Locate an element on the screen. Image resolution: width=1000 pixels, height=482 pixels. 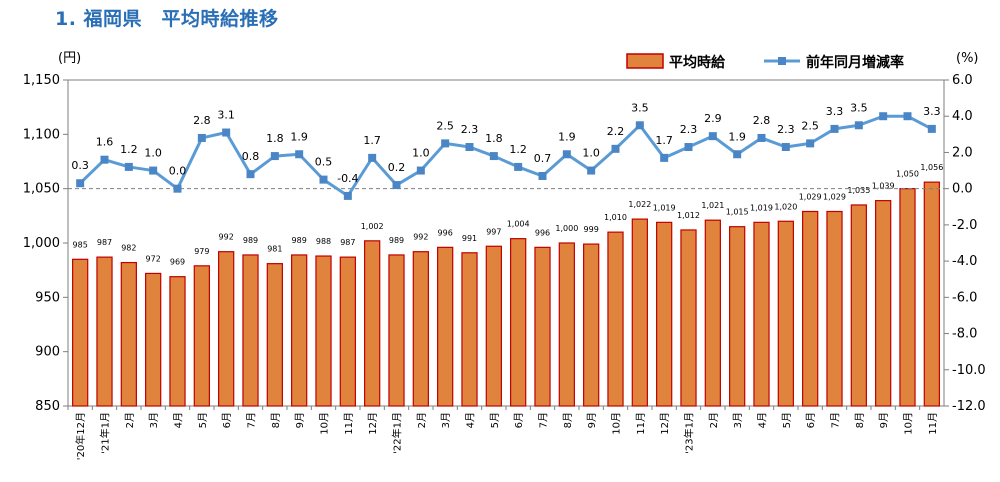
left-axis-unit: (円) is located at coordinates (69, 58).